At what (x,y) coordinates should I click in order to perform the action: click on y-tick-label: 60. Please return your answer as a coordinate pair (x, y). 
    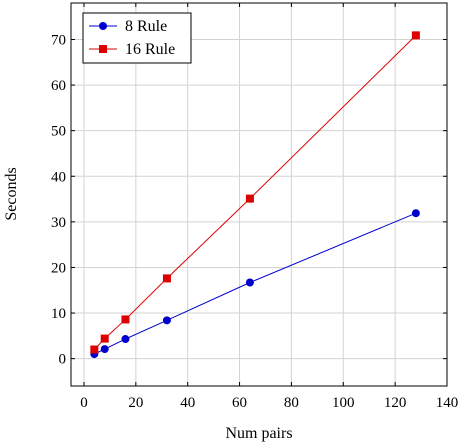
    Looking at the image, I should click on (58, 86).